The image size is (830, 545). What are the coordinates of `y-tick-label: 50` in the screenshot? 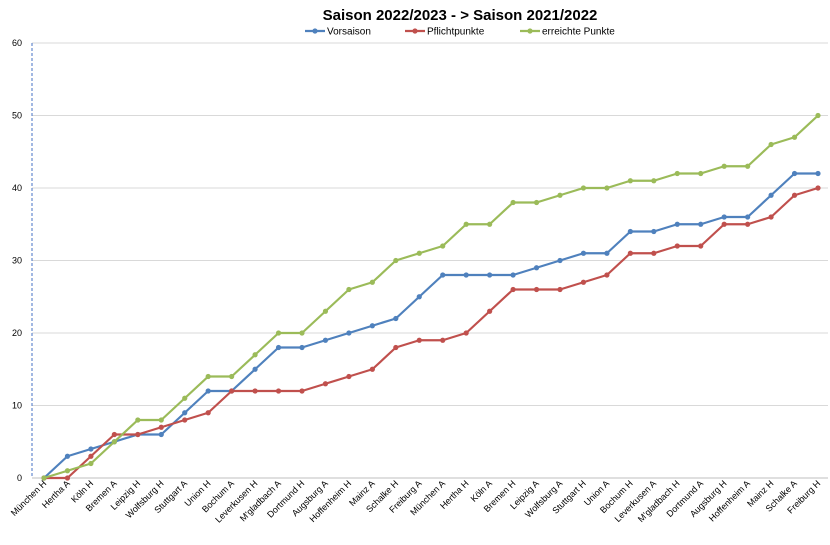 It's located at (17, 116).